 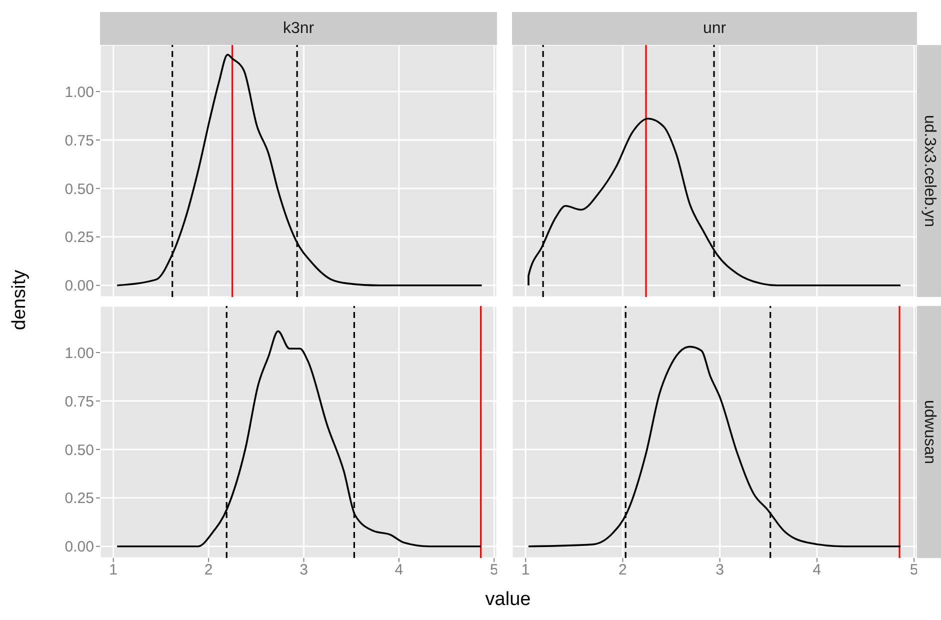 I want to click on x-axis-title: value, so click(x=508, y=600).